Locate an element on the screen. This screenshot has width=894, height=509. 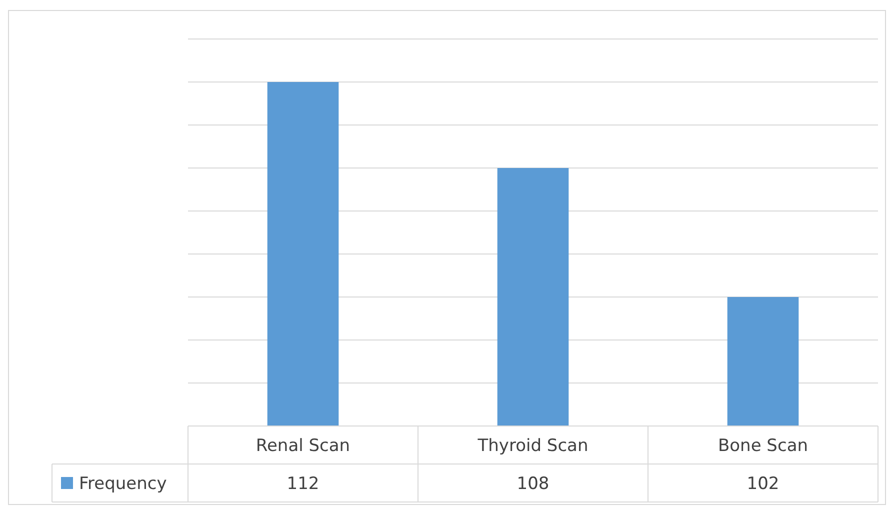
legend-label: Frequency is located at coordinates (123, 484).